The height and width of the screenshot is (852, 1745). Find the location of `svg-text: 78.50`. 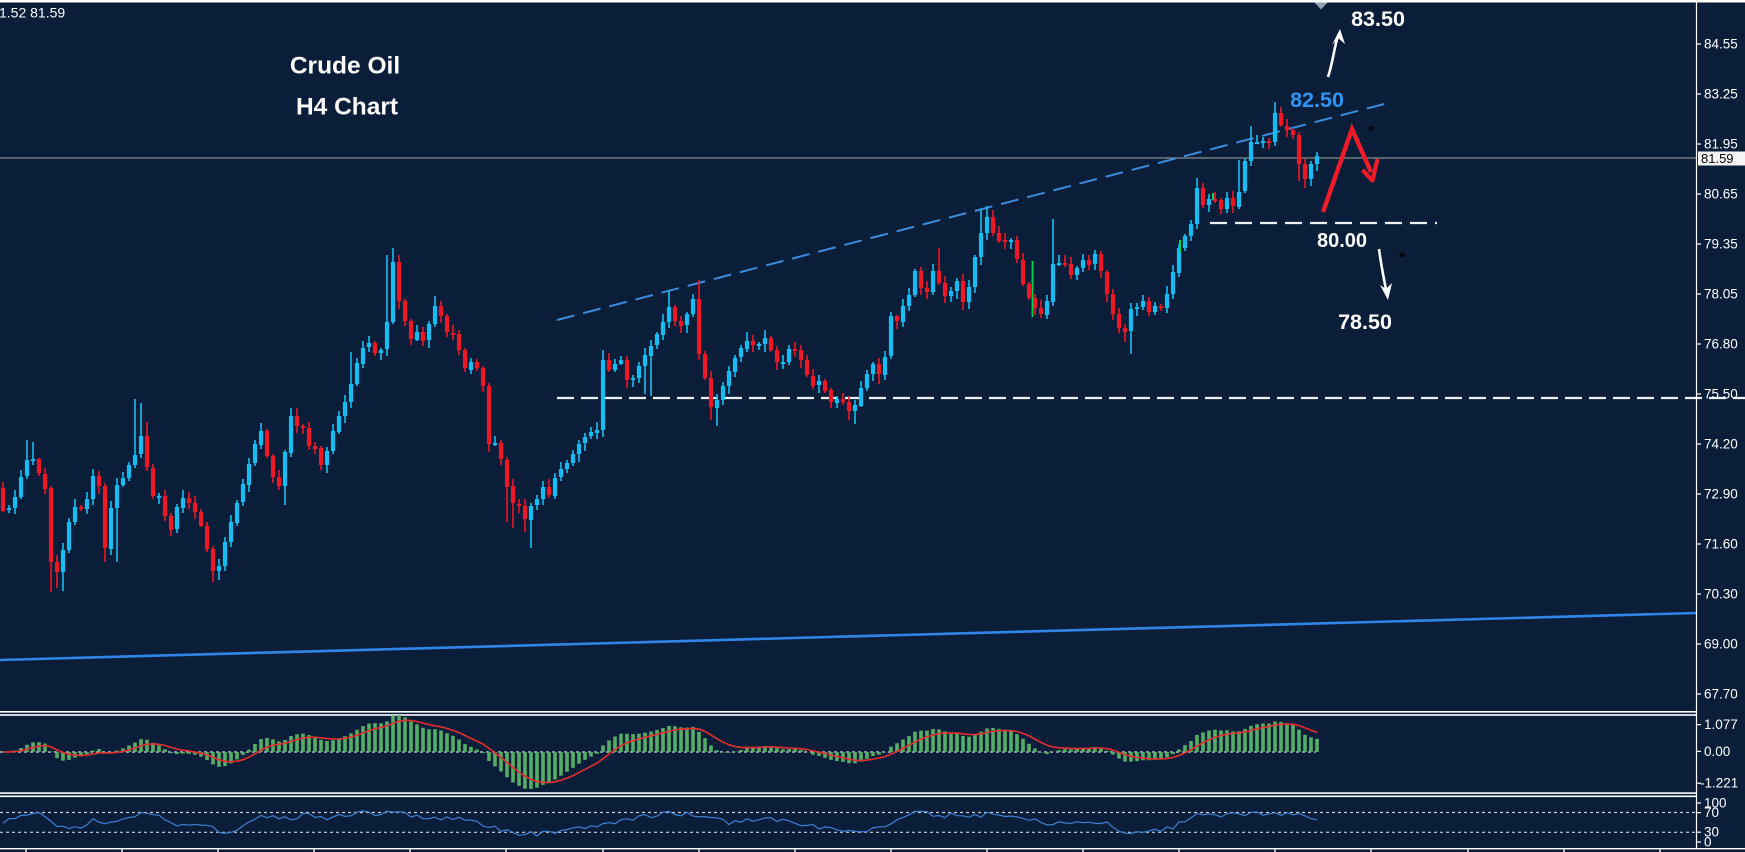

svg-text: 78.50 is located at coordinates (1365, 322).